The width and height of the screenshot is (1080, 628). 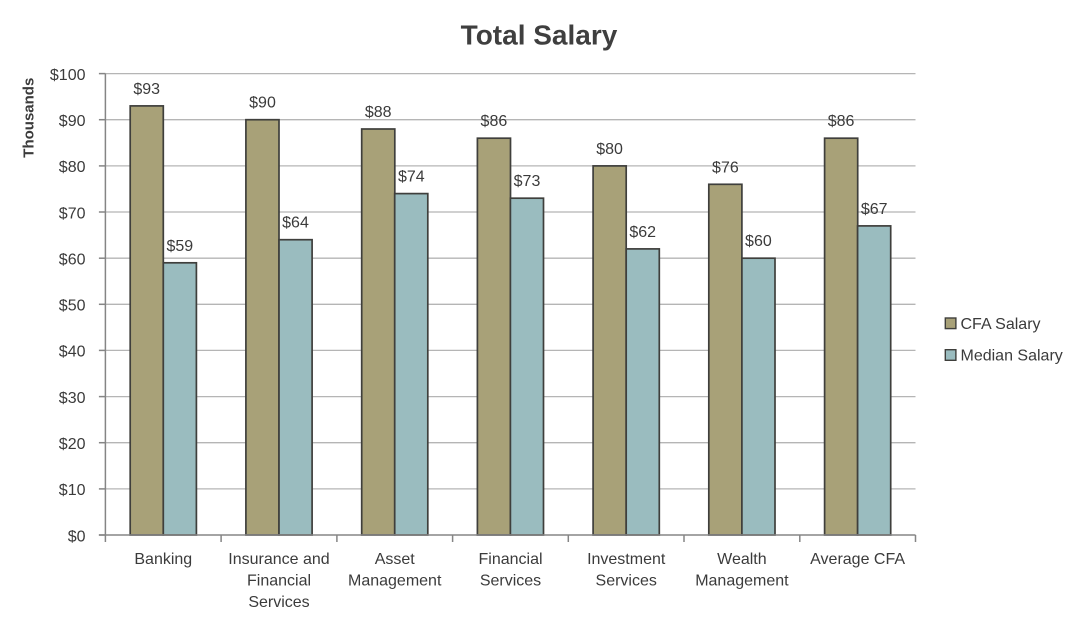 What do you see at coordinates (72, 490) in the screenshot?
I see `svg-text: $10` at bounding box center [72, 490].